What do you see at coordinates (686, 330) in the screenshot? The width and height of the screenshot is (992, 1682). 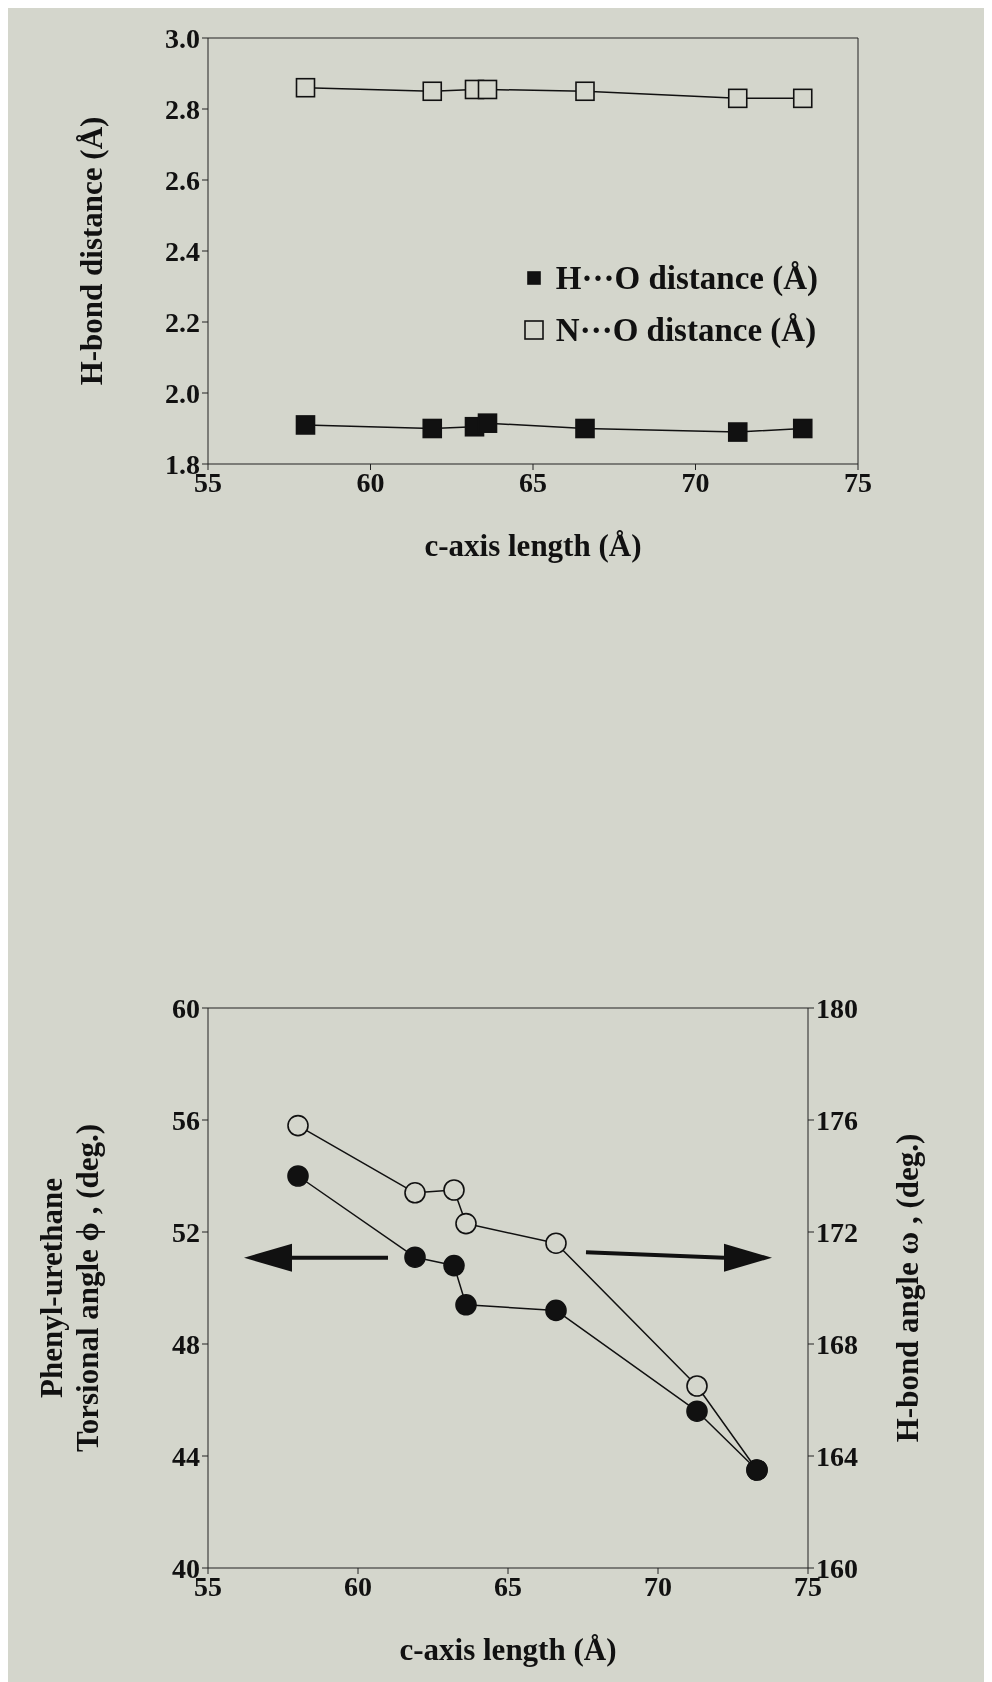 I see `legend-label: N···O distance (Å)` at bounding box center [686, 330].